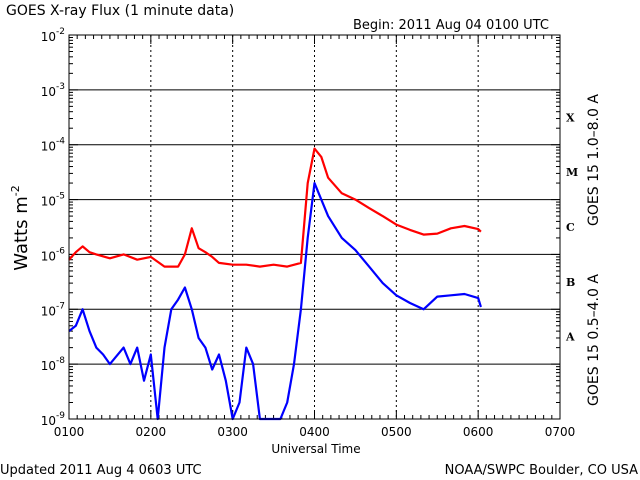 This screenshot has height=480, width=640. Describe the element at coordinates (69, 432) in the screenshot. I see `x-tick-label: 0100` at that location.